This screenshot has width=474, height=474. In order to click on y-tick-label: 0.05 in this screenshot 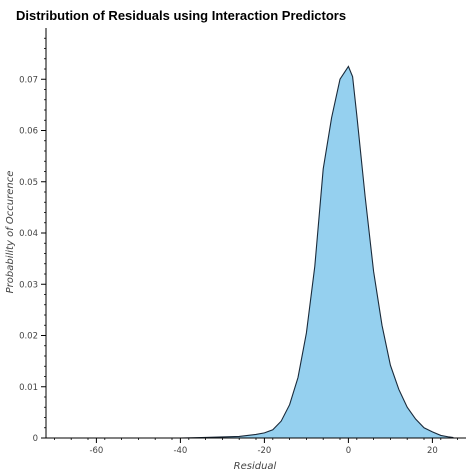, I will do `click(28, 183)`.